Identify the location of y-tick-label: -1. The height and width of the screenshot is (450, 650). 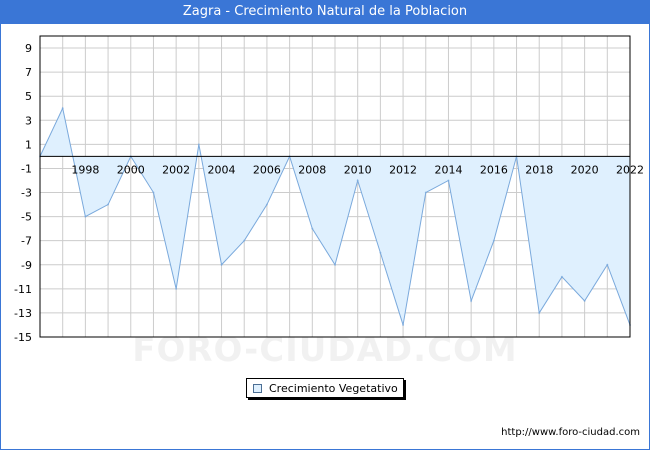
(26, 168).